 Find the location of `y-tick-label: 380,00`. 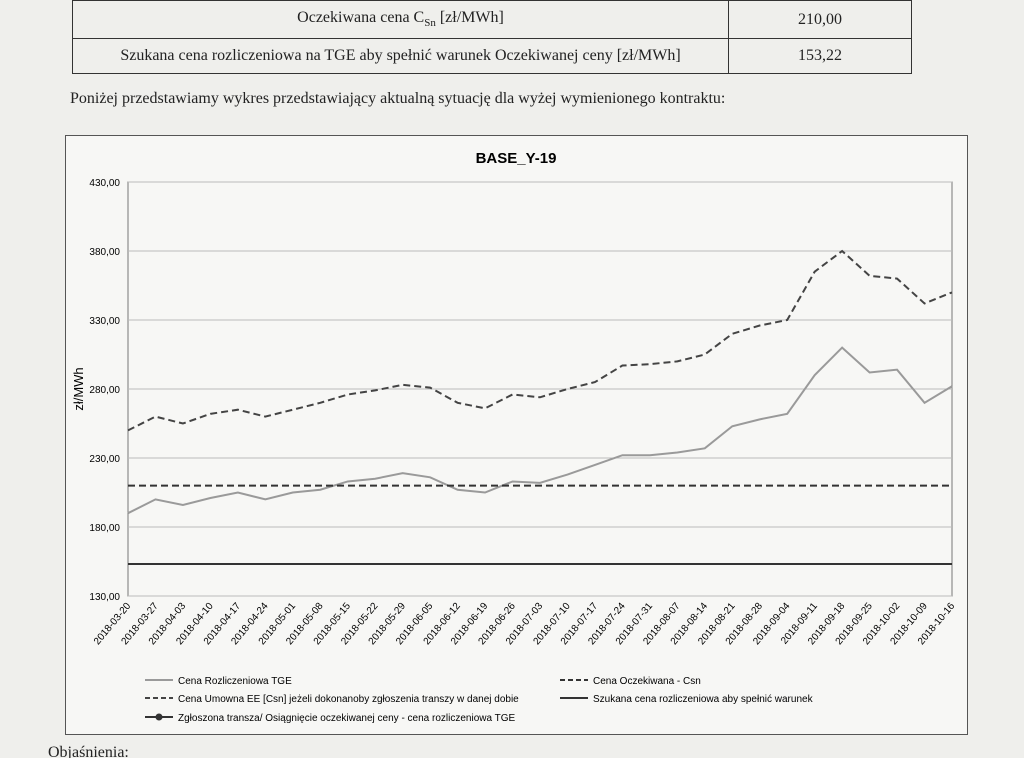

y-tick-label: 380,00 is located at coordinates (104, 252).